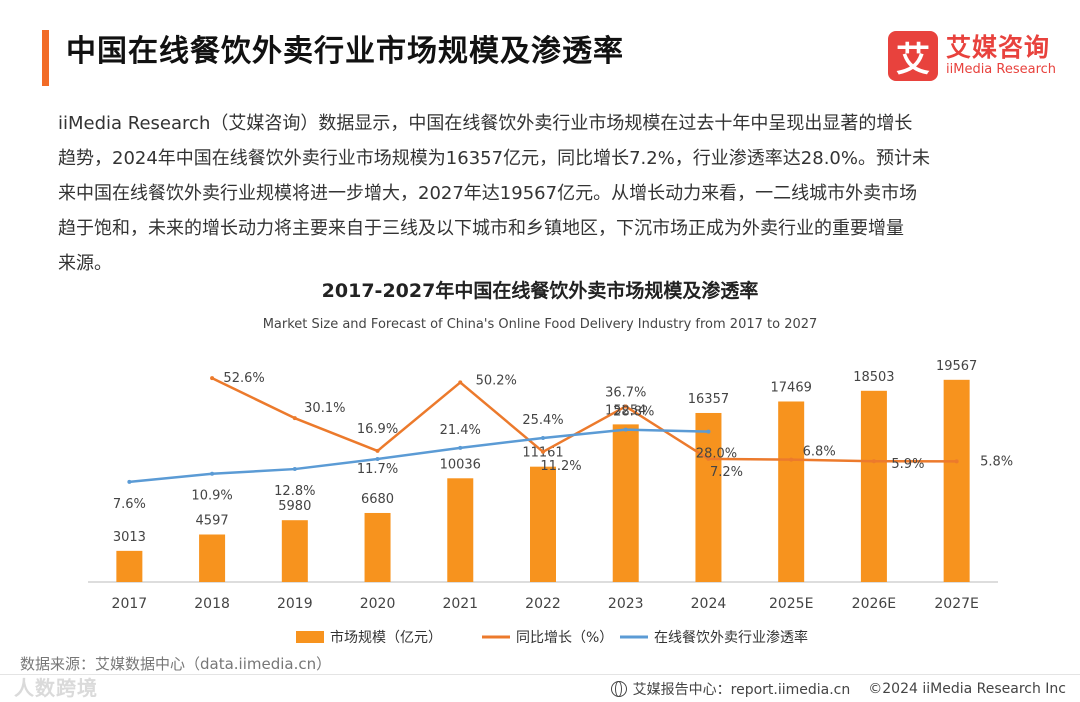 The height and width of the screenshot is (702, 1080). I want to click on bar-value-label: 3013, so click(129, 537).